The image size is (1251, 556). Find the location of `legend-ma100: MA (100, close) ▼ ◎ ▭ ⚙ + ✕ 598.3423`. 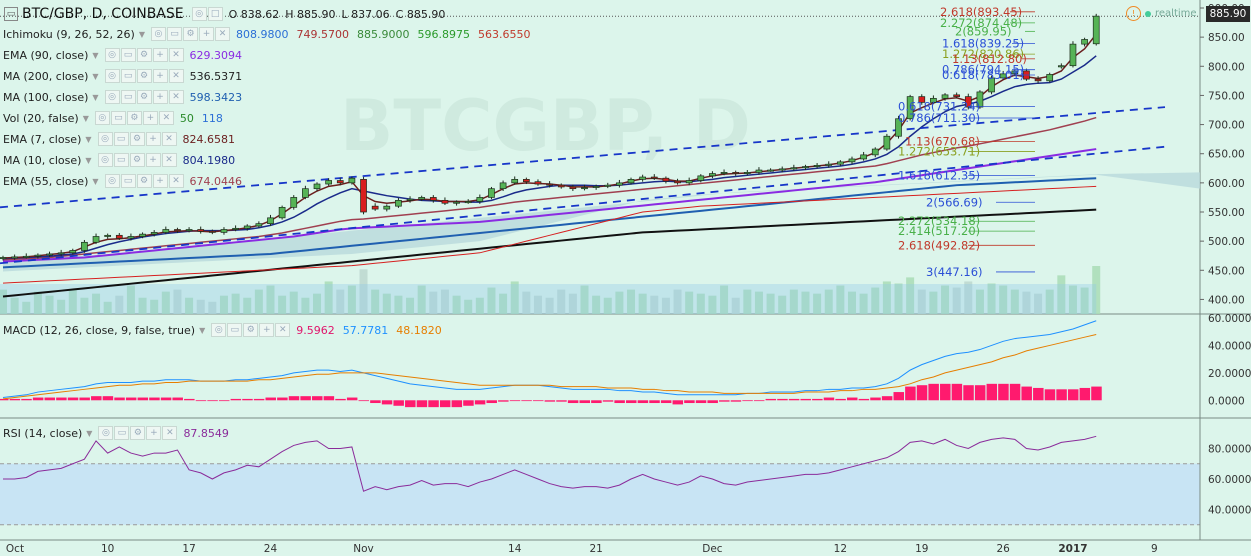

legend-ma100: MA (100, close) ▼ ◎ ▭ ⚙ + ✕ 598.3423 is located at coordinates (125, 97).